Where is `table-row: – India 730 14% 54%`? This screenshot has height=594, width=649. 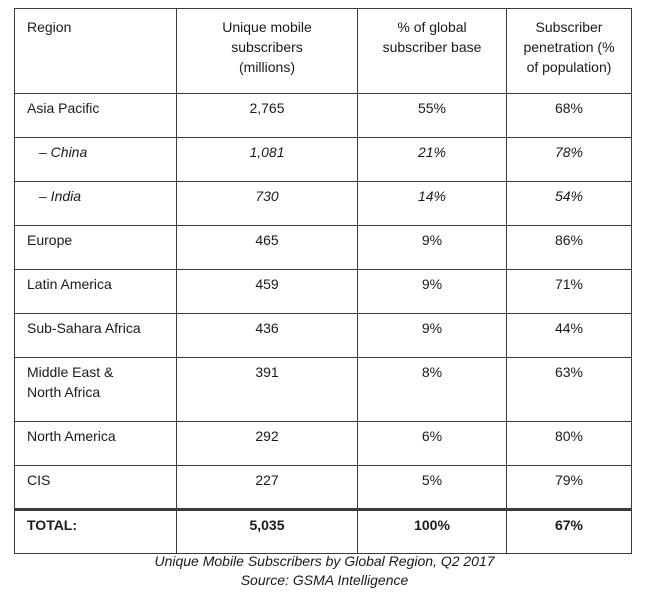
table-row: – India 730 14% 54% is located at coordinates (323, 203).